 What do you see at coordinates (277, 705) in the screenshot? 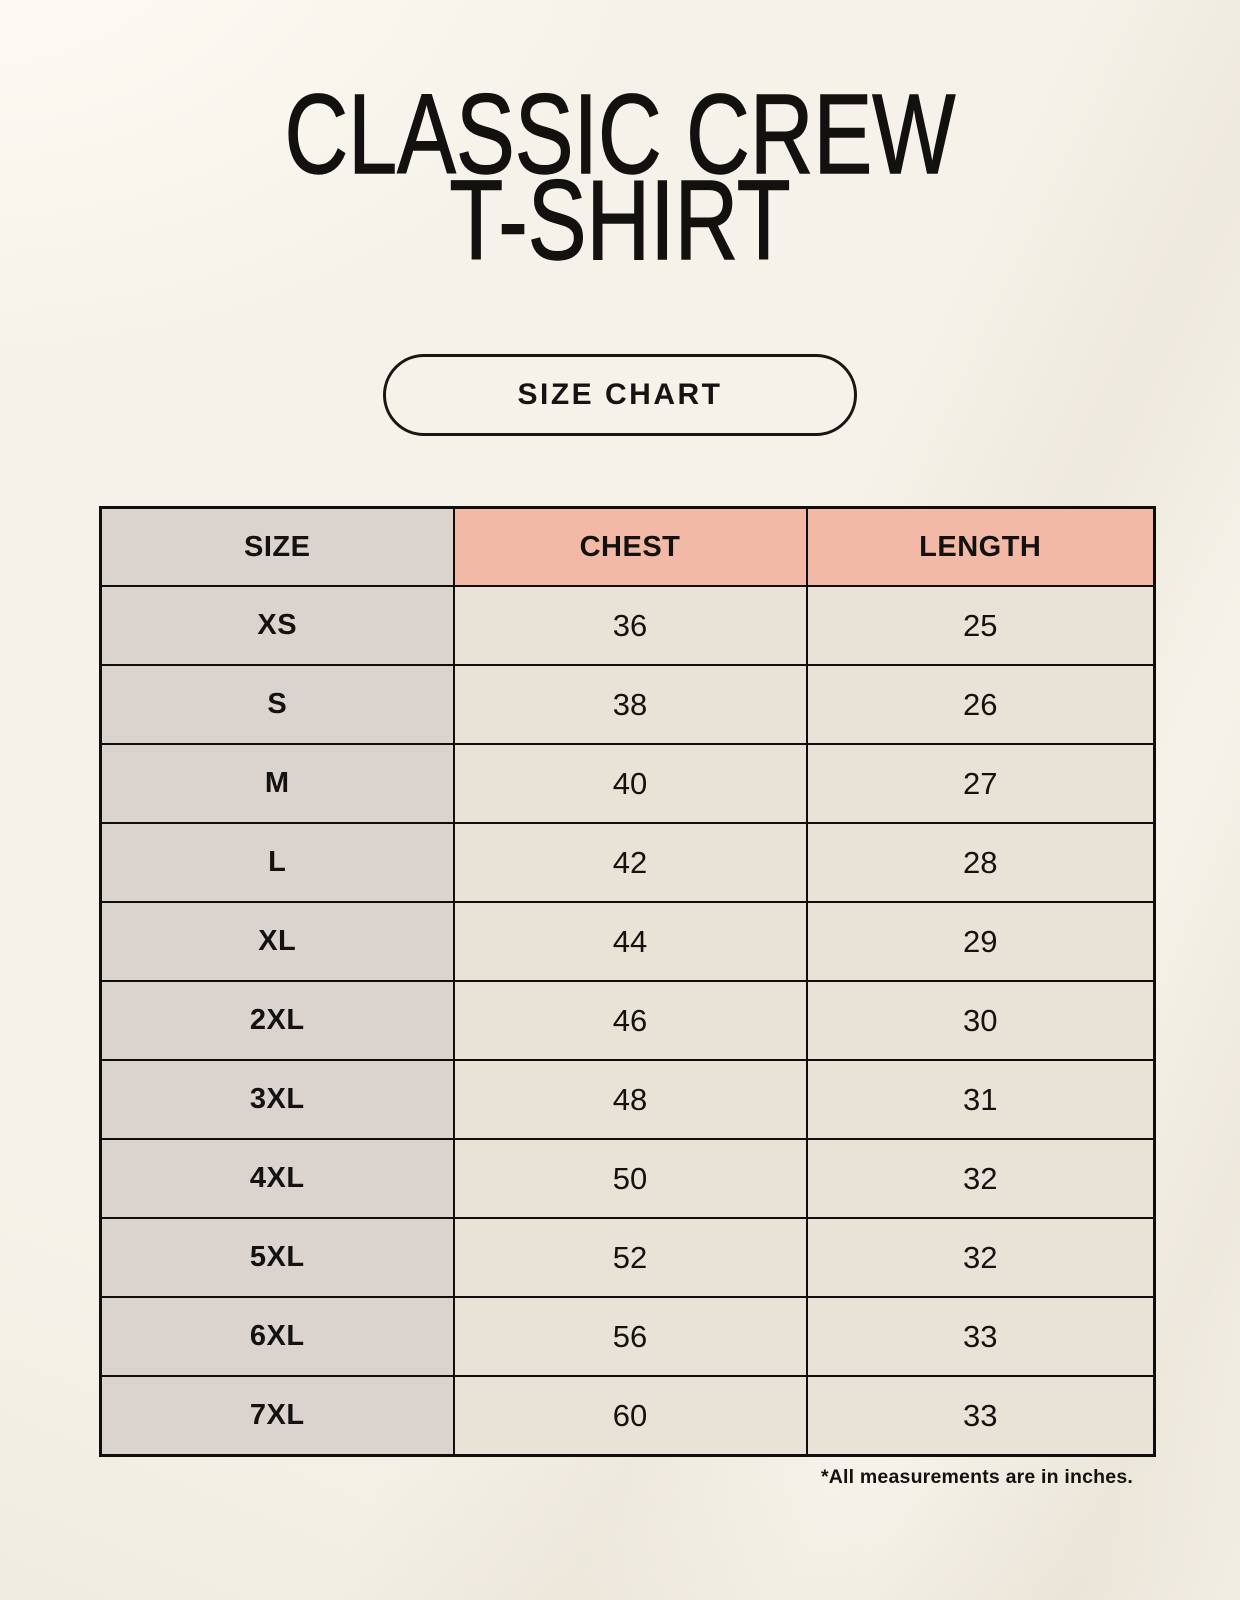
I see `size-cell: S` at bounding box center [277, 705].